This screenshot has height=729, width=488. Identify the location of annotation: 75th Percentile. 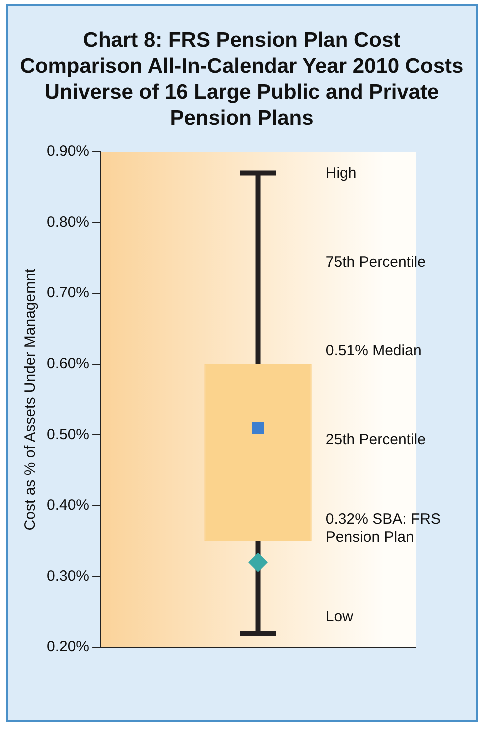
(376, 262).